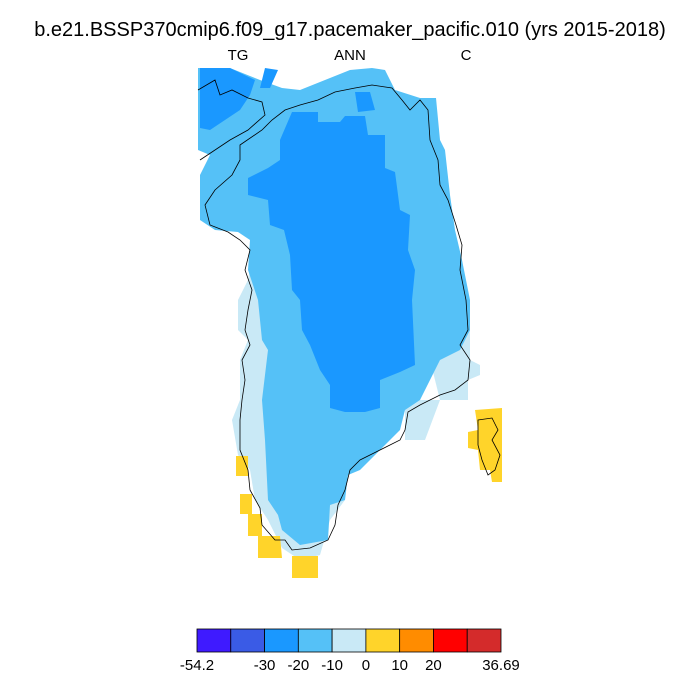 Image resolution: width=700 pixels, height=700 pixels. I want to click on colorbar: -54.2 -30 -20 -10 0 10 20 36.69, so click(350, 651).